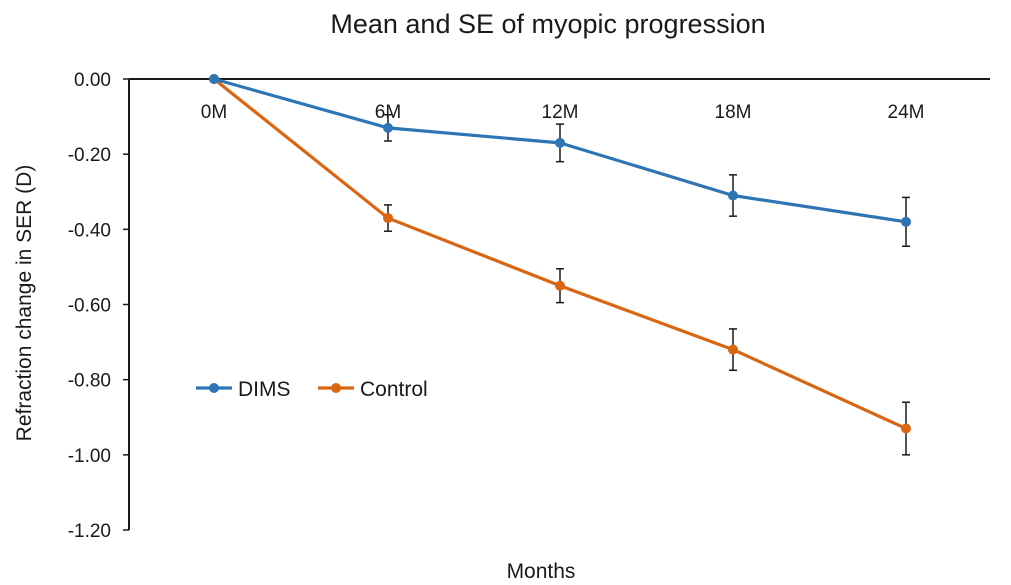  What do you see at coordinates (89, 155) in the screenshot?
I see `y-tick-label: -0.20` at bounding box center [89, 155].